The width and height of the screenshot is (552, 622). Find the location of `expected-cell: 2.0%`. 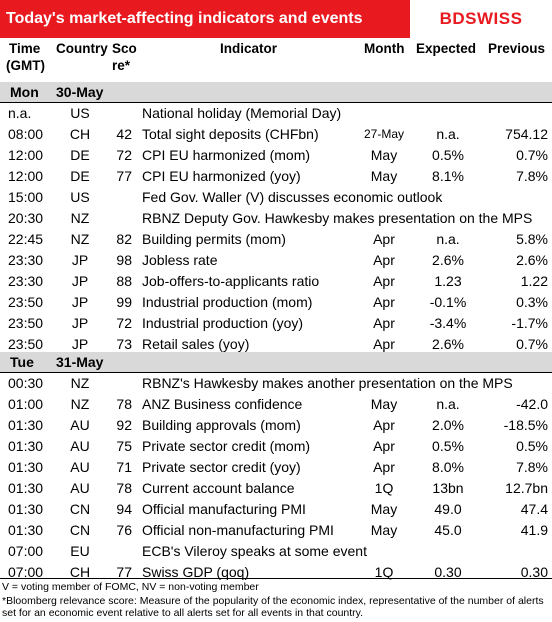

expected-cell: 2.0% is located at coordinates (448, 425).